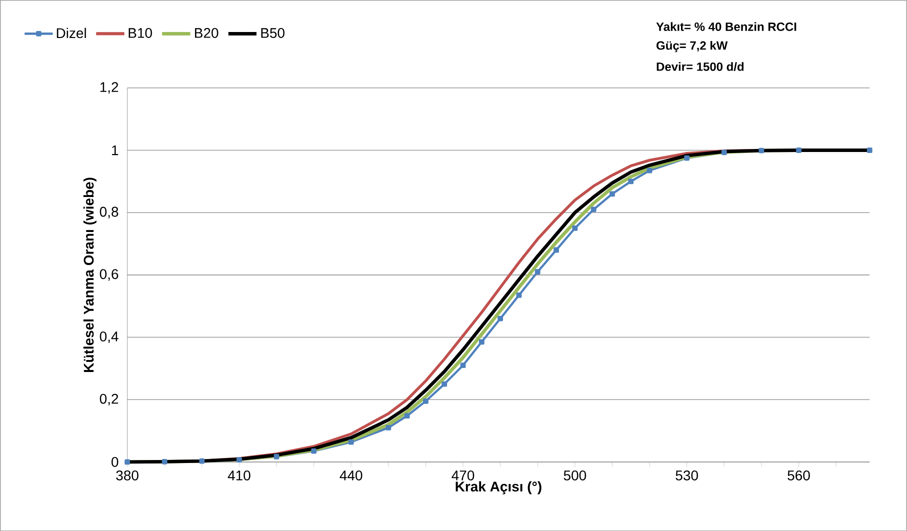  What do you see at coordinates (351, 475) in the screenshot?
I see `x-tick-label: 440` at bounding box center [351, 475].